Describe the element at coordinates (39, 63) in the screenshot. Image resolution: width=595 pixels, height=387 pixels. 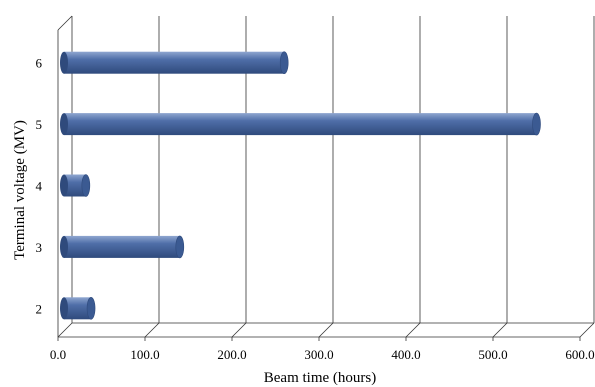
I see `y-tick-label: 6` at that location.